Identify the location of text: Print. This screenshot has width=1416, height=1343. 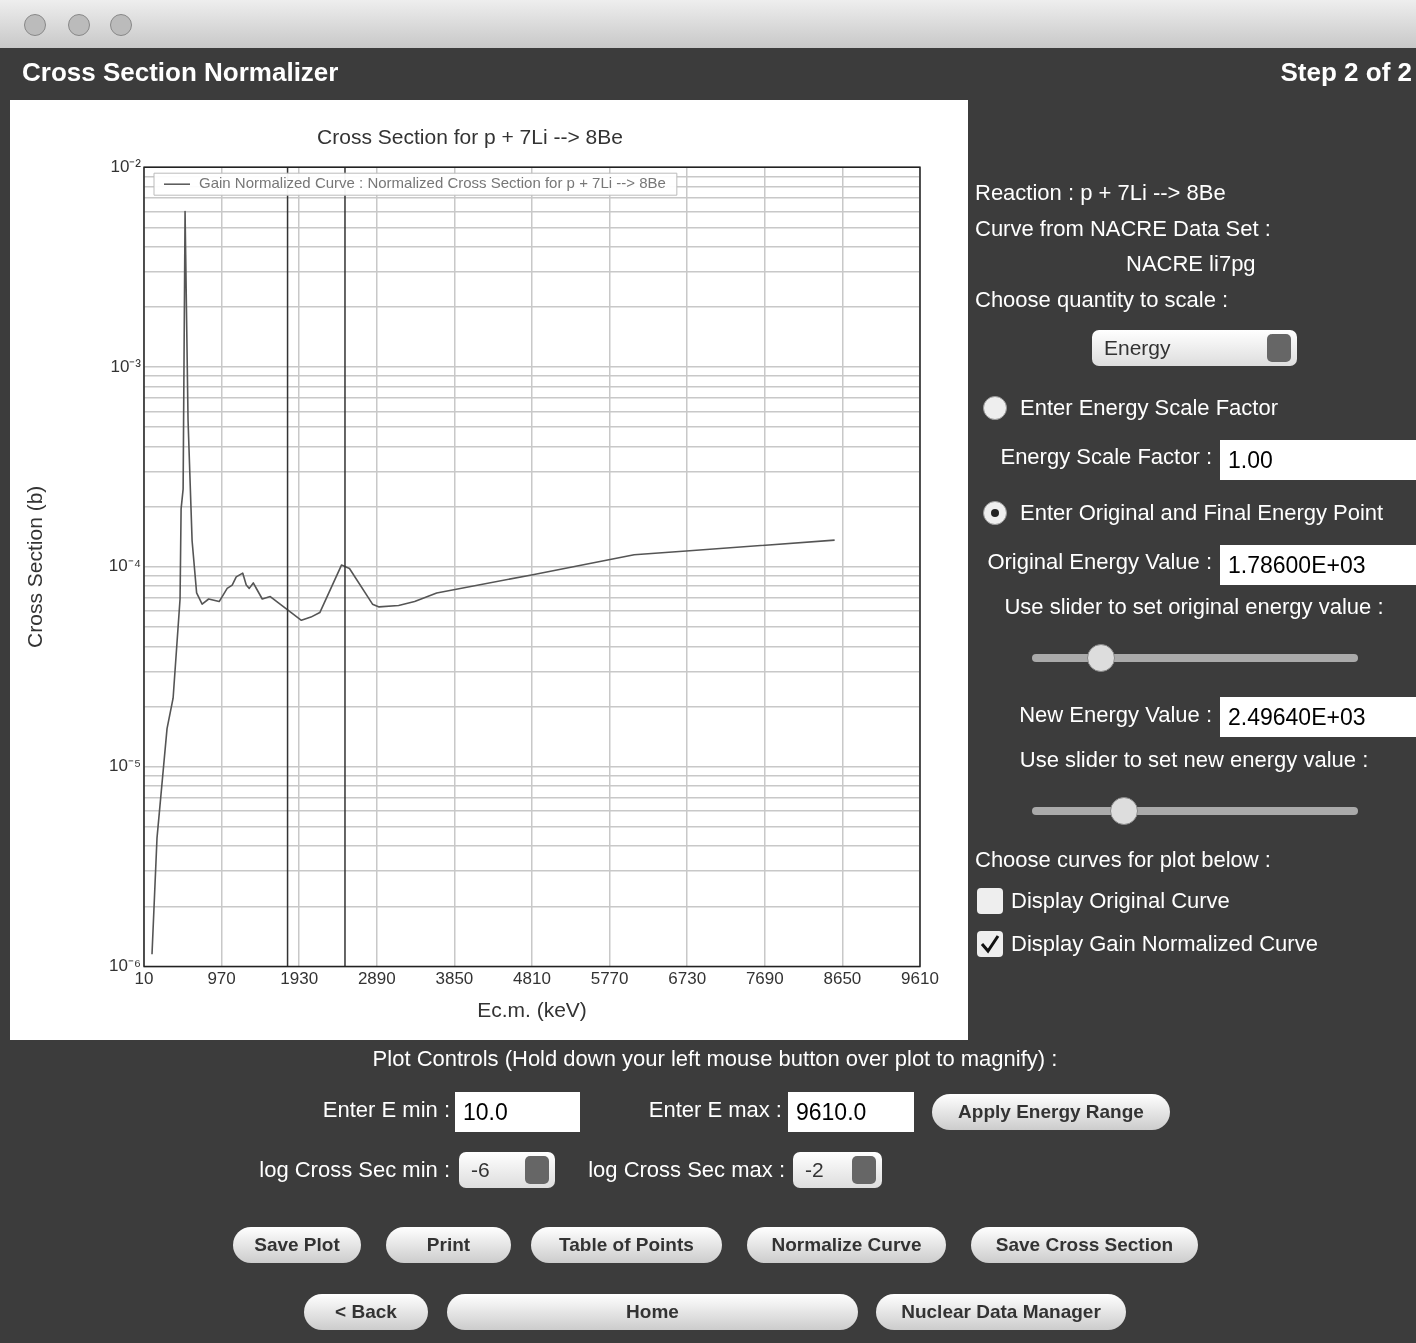
(448, 1245).